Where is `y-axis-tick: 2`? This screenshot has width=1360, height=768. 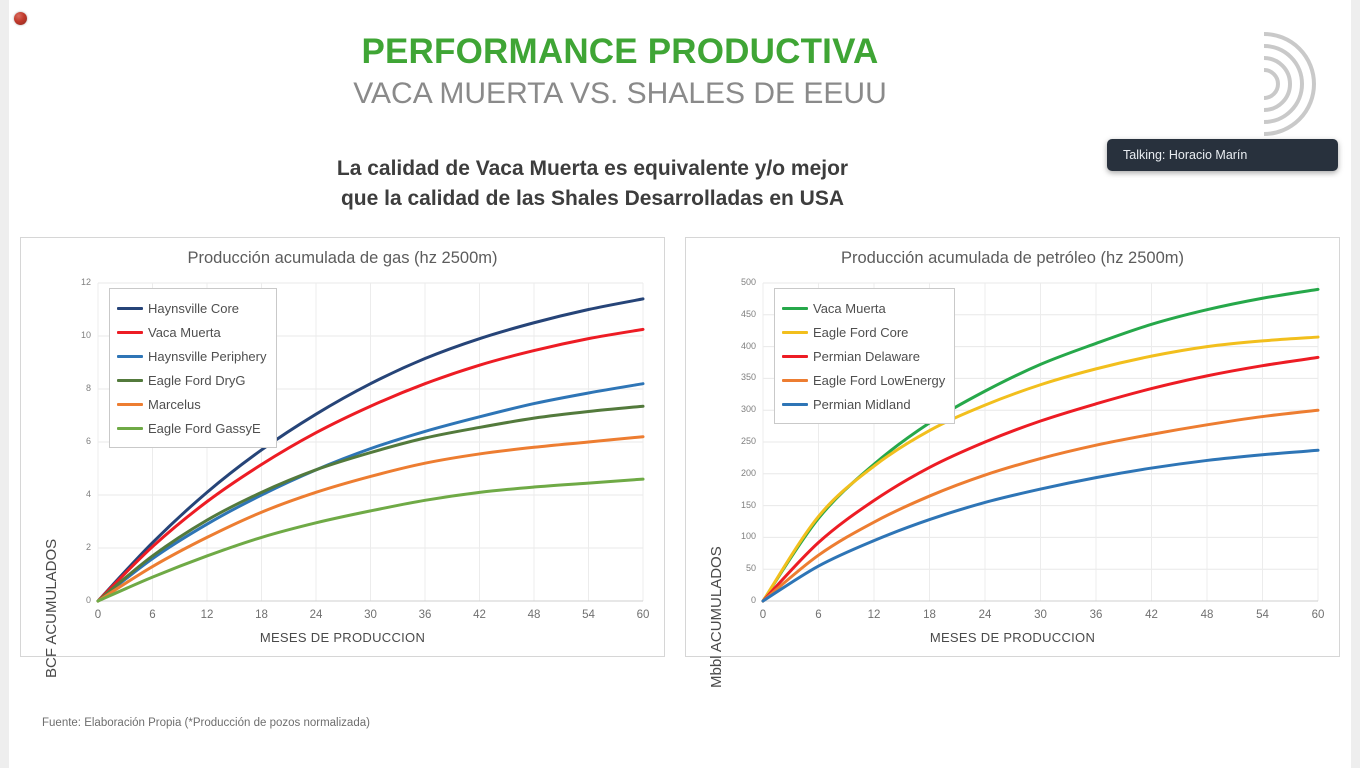 y-axis-tick: 2 is located at coordinates (88, 547).